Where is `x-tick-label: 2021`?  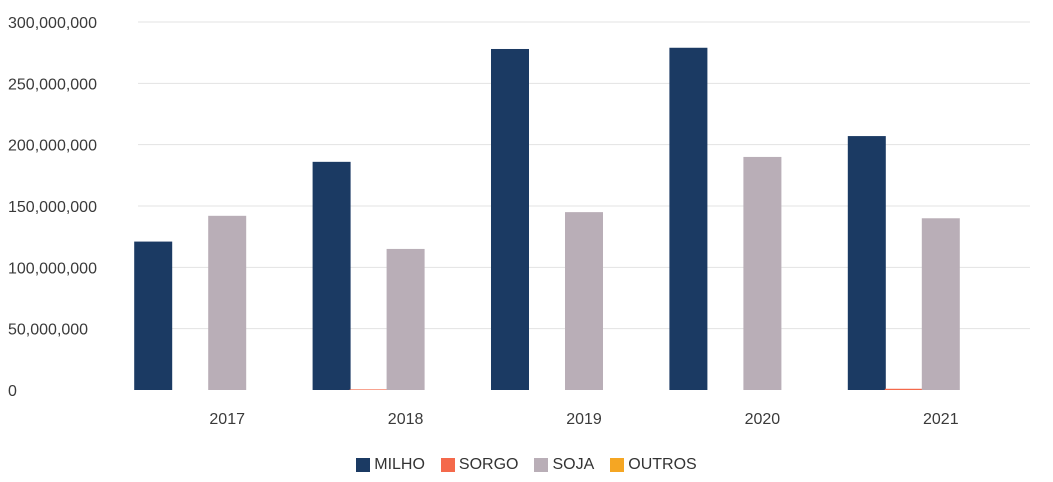
x-tick-label: 2021 is located at coordinates (941, 419).